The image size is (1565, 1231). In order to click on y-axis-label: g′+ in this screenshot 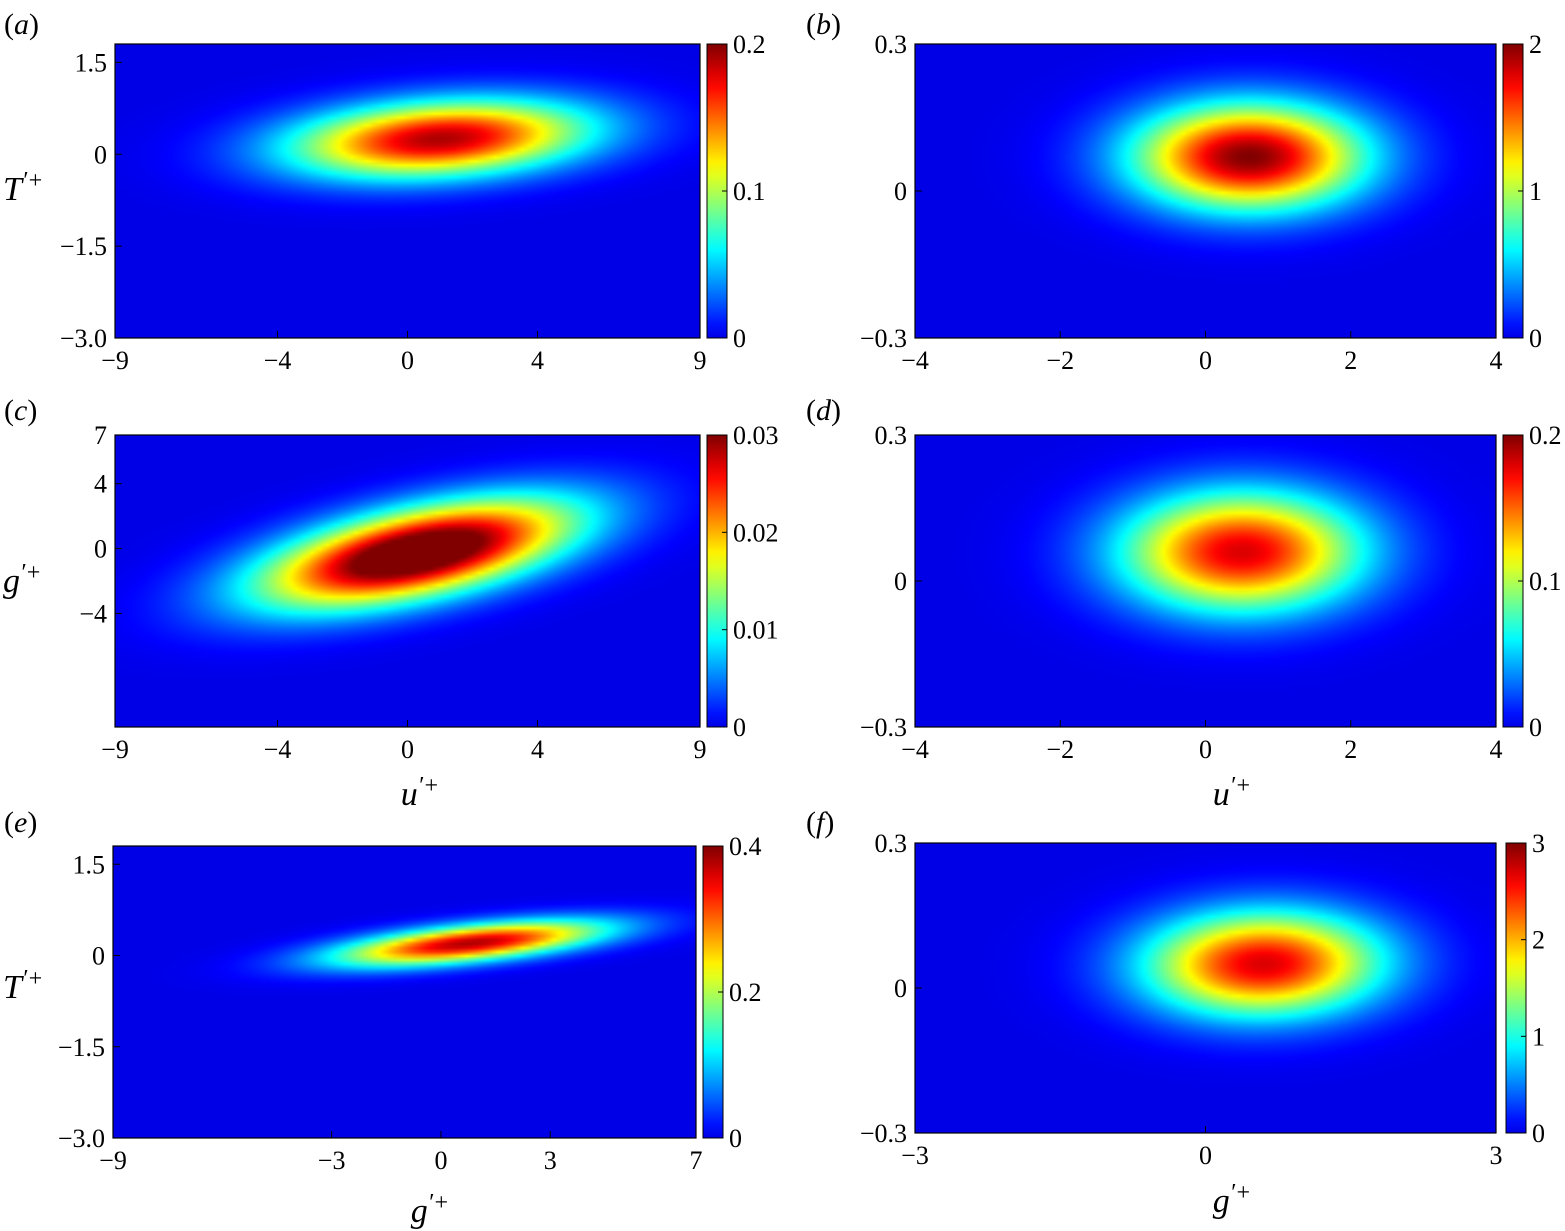, I will do `click(22, 580)`.